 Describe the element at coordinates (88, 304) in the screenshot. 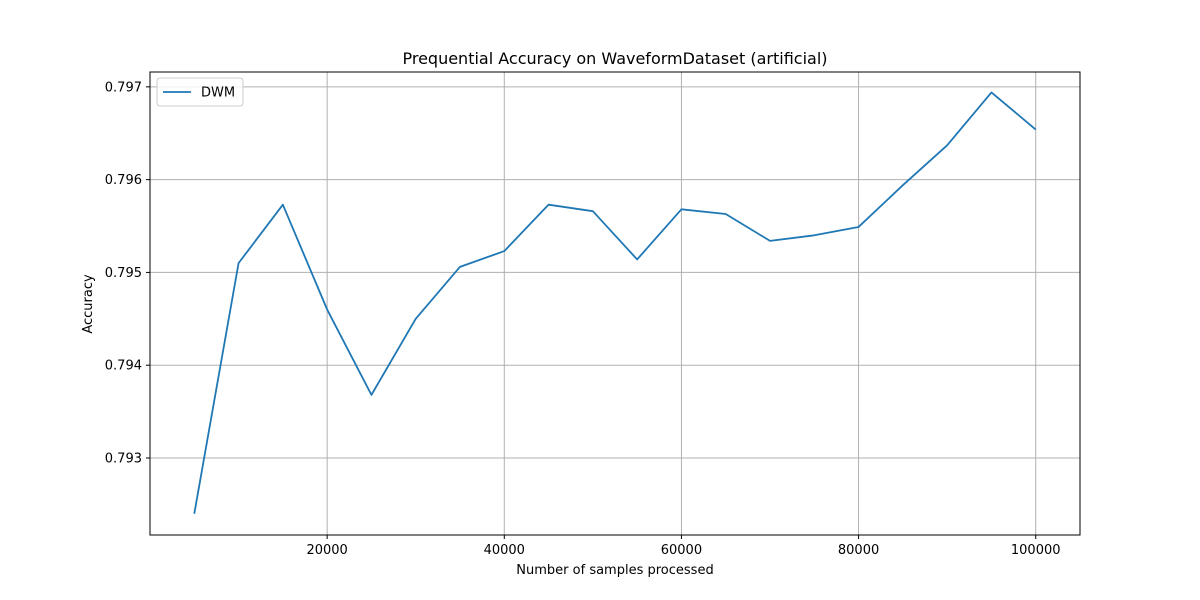

I see `y-axis-label: Accuracy` at that location.